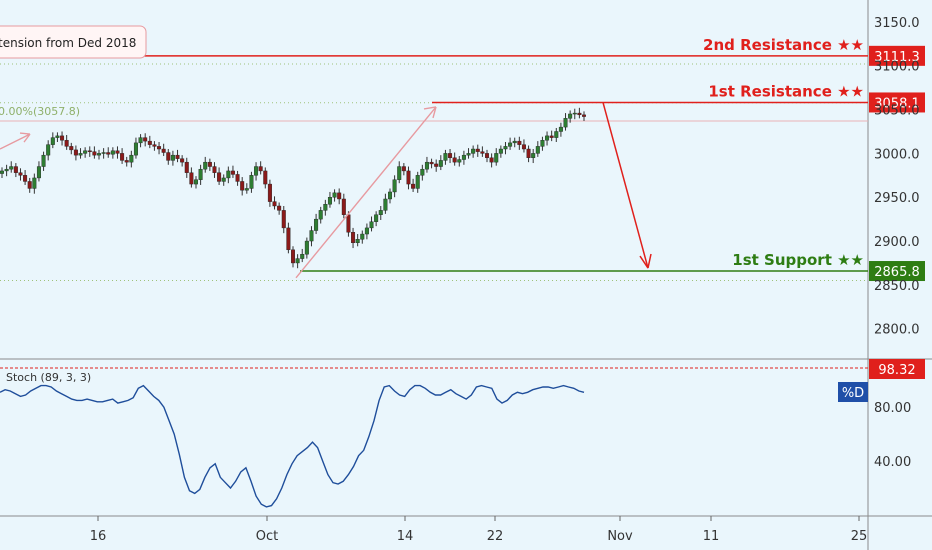 The height and width of the screenshot is (550, 932). What do you see at coordinates (897, 242) in the screenshot?
I see `y-tick-label: 2900.0` at bounding box center [897, 242].